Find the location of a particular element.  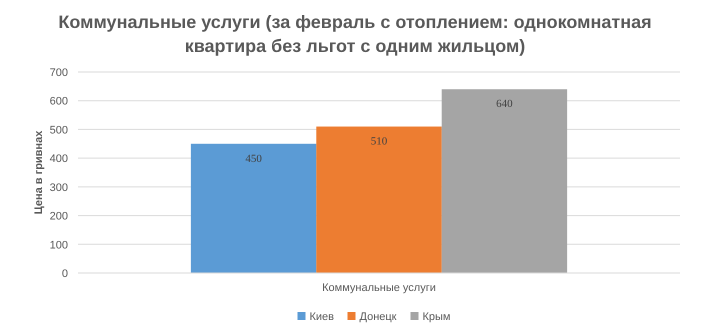

y-tick-label: 100 is located at coordinates (59, 245).